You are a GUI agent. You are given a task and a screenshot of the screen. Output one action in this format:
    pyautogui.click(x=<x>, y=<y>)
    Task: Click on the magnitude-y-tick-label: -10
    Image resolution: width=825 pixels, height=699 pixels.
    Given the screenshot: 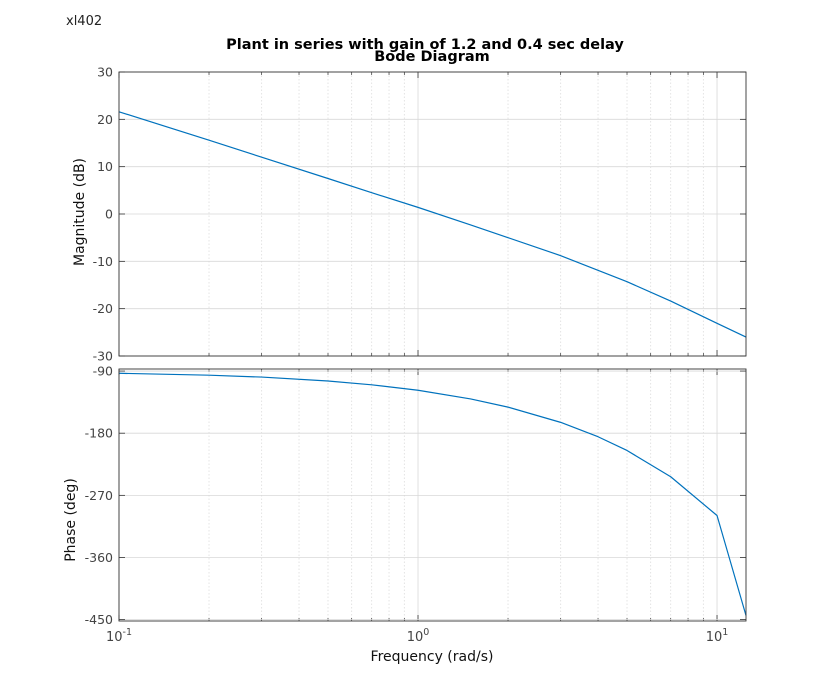 What is the action you would take?
    pyautogui.click(x=103, y=261)
    